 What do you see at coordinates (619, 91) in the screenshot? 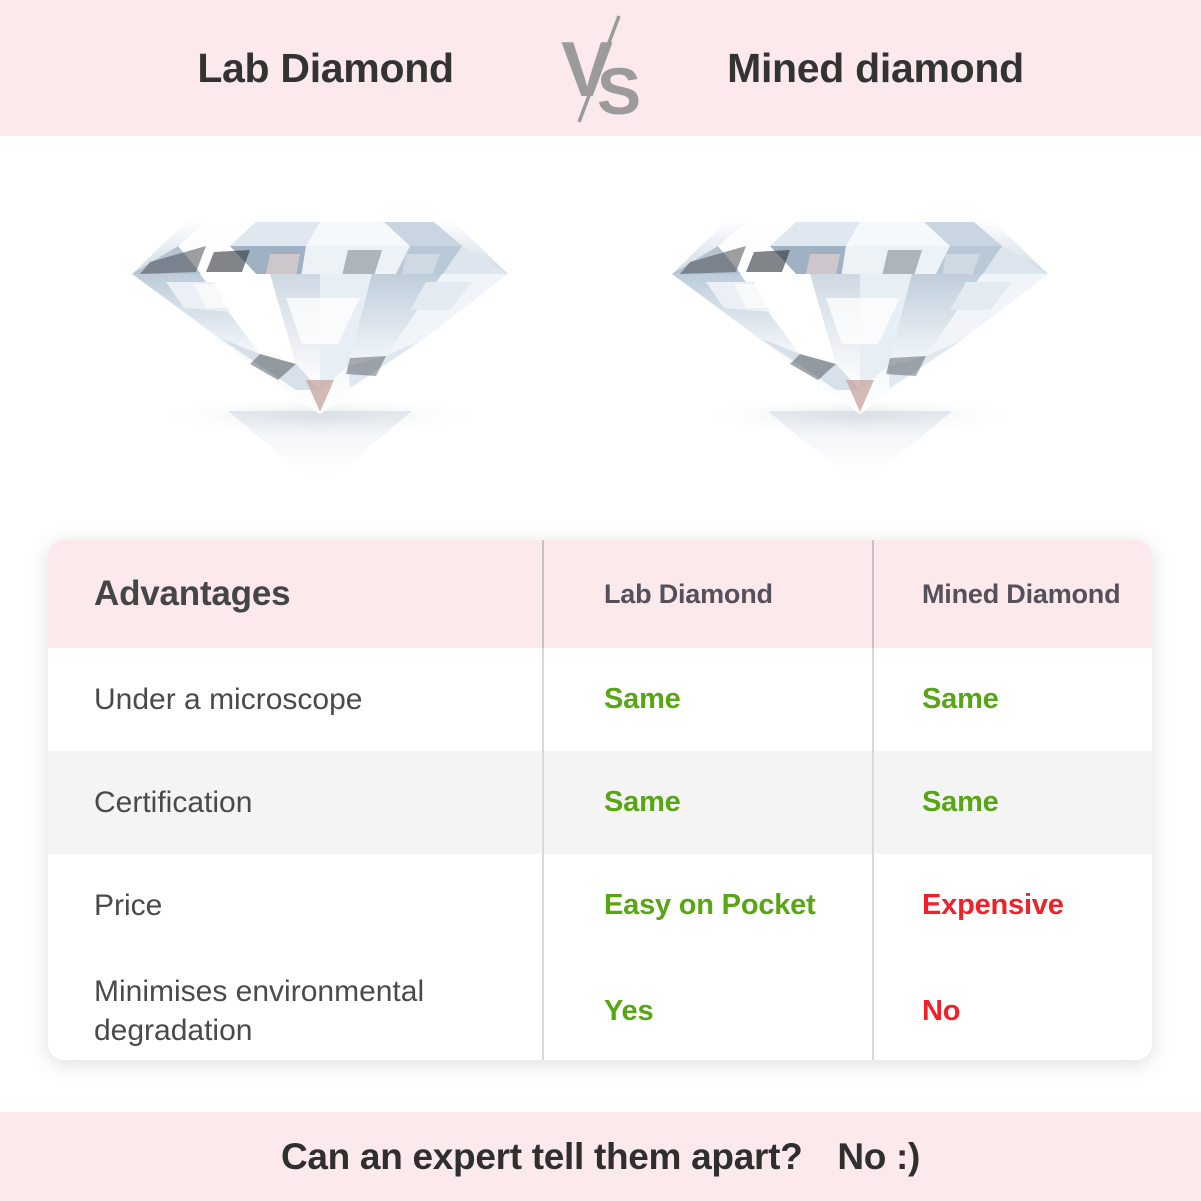
I see `svg-text: S` at bounding box center [619, 91].